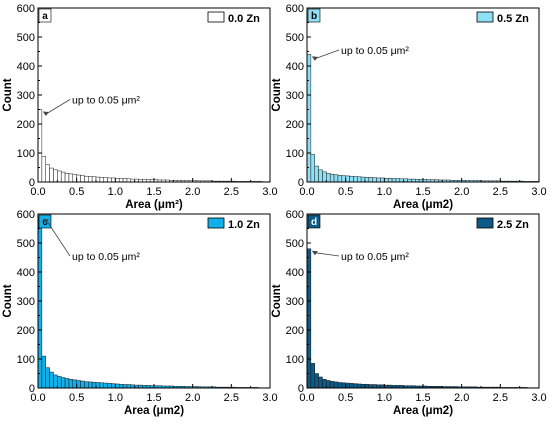 This screenshot has width=550, height=429. What do you see at coordinates (45, 16) in the screenshot?
I see `panel-label: a` at bounding box center [45, 16].